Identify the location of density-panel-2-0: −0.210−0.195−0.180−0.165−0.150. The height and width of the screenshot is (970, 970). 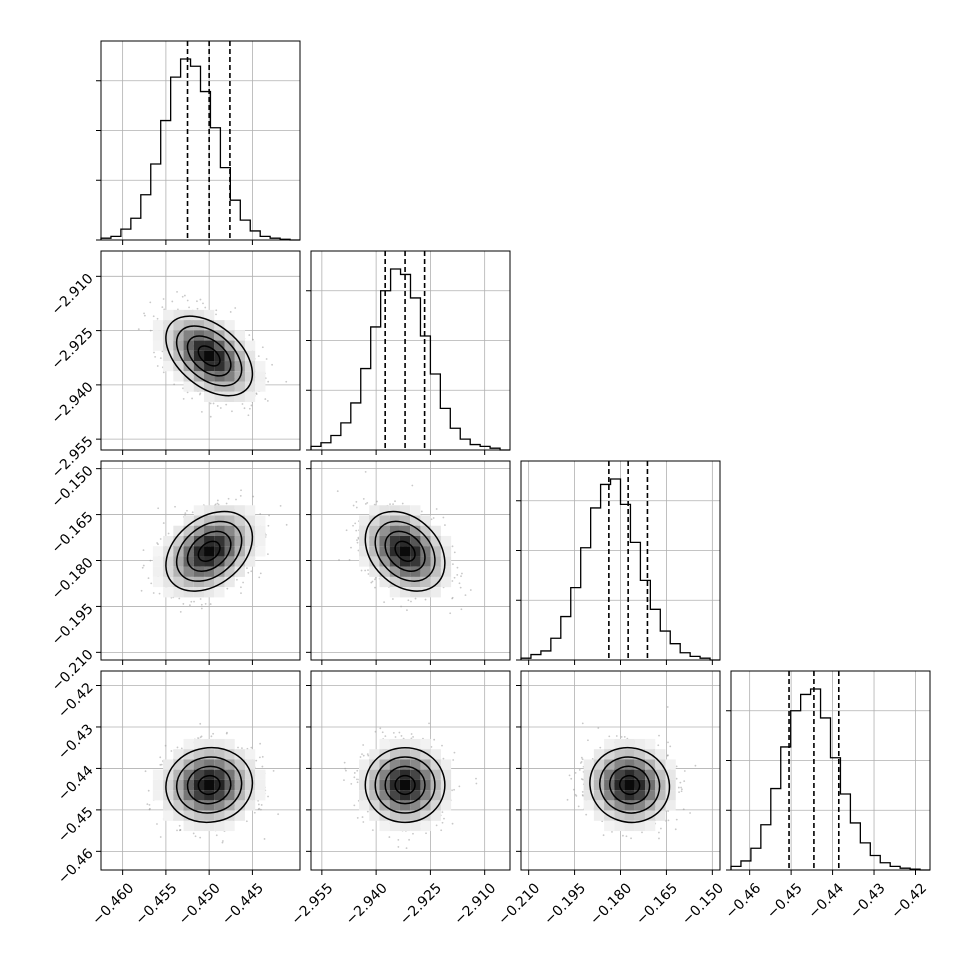
(175, 577).